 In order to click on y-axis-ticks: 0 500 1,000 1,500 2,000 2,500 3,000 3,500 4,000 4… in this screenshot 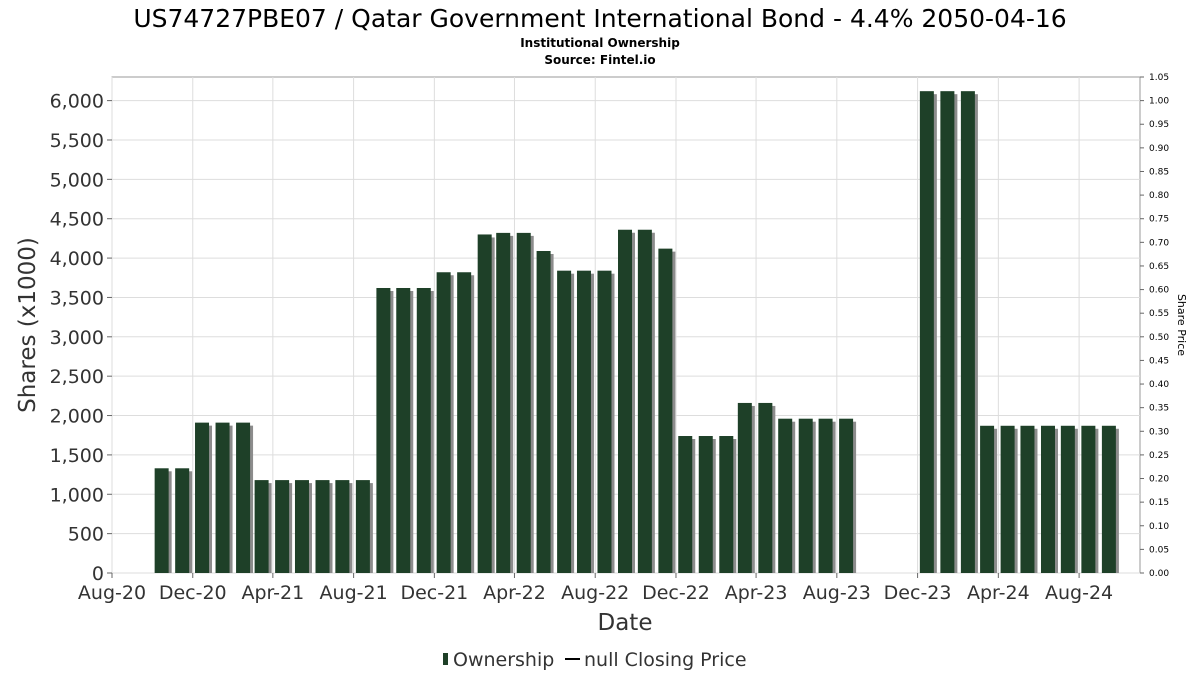, I will do `click(81, 338)`.